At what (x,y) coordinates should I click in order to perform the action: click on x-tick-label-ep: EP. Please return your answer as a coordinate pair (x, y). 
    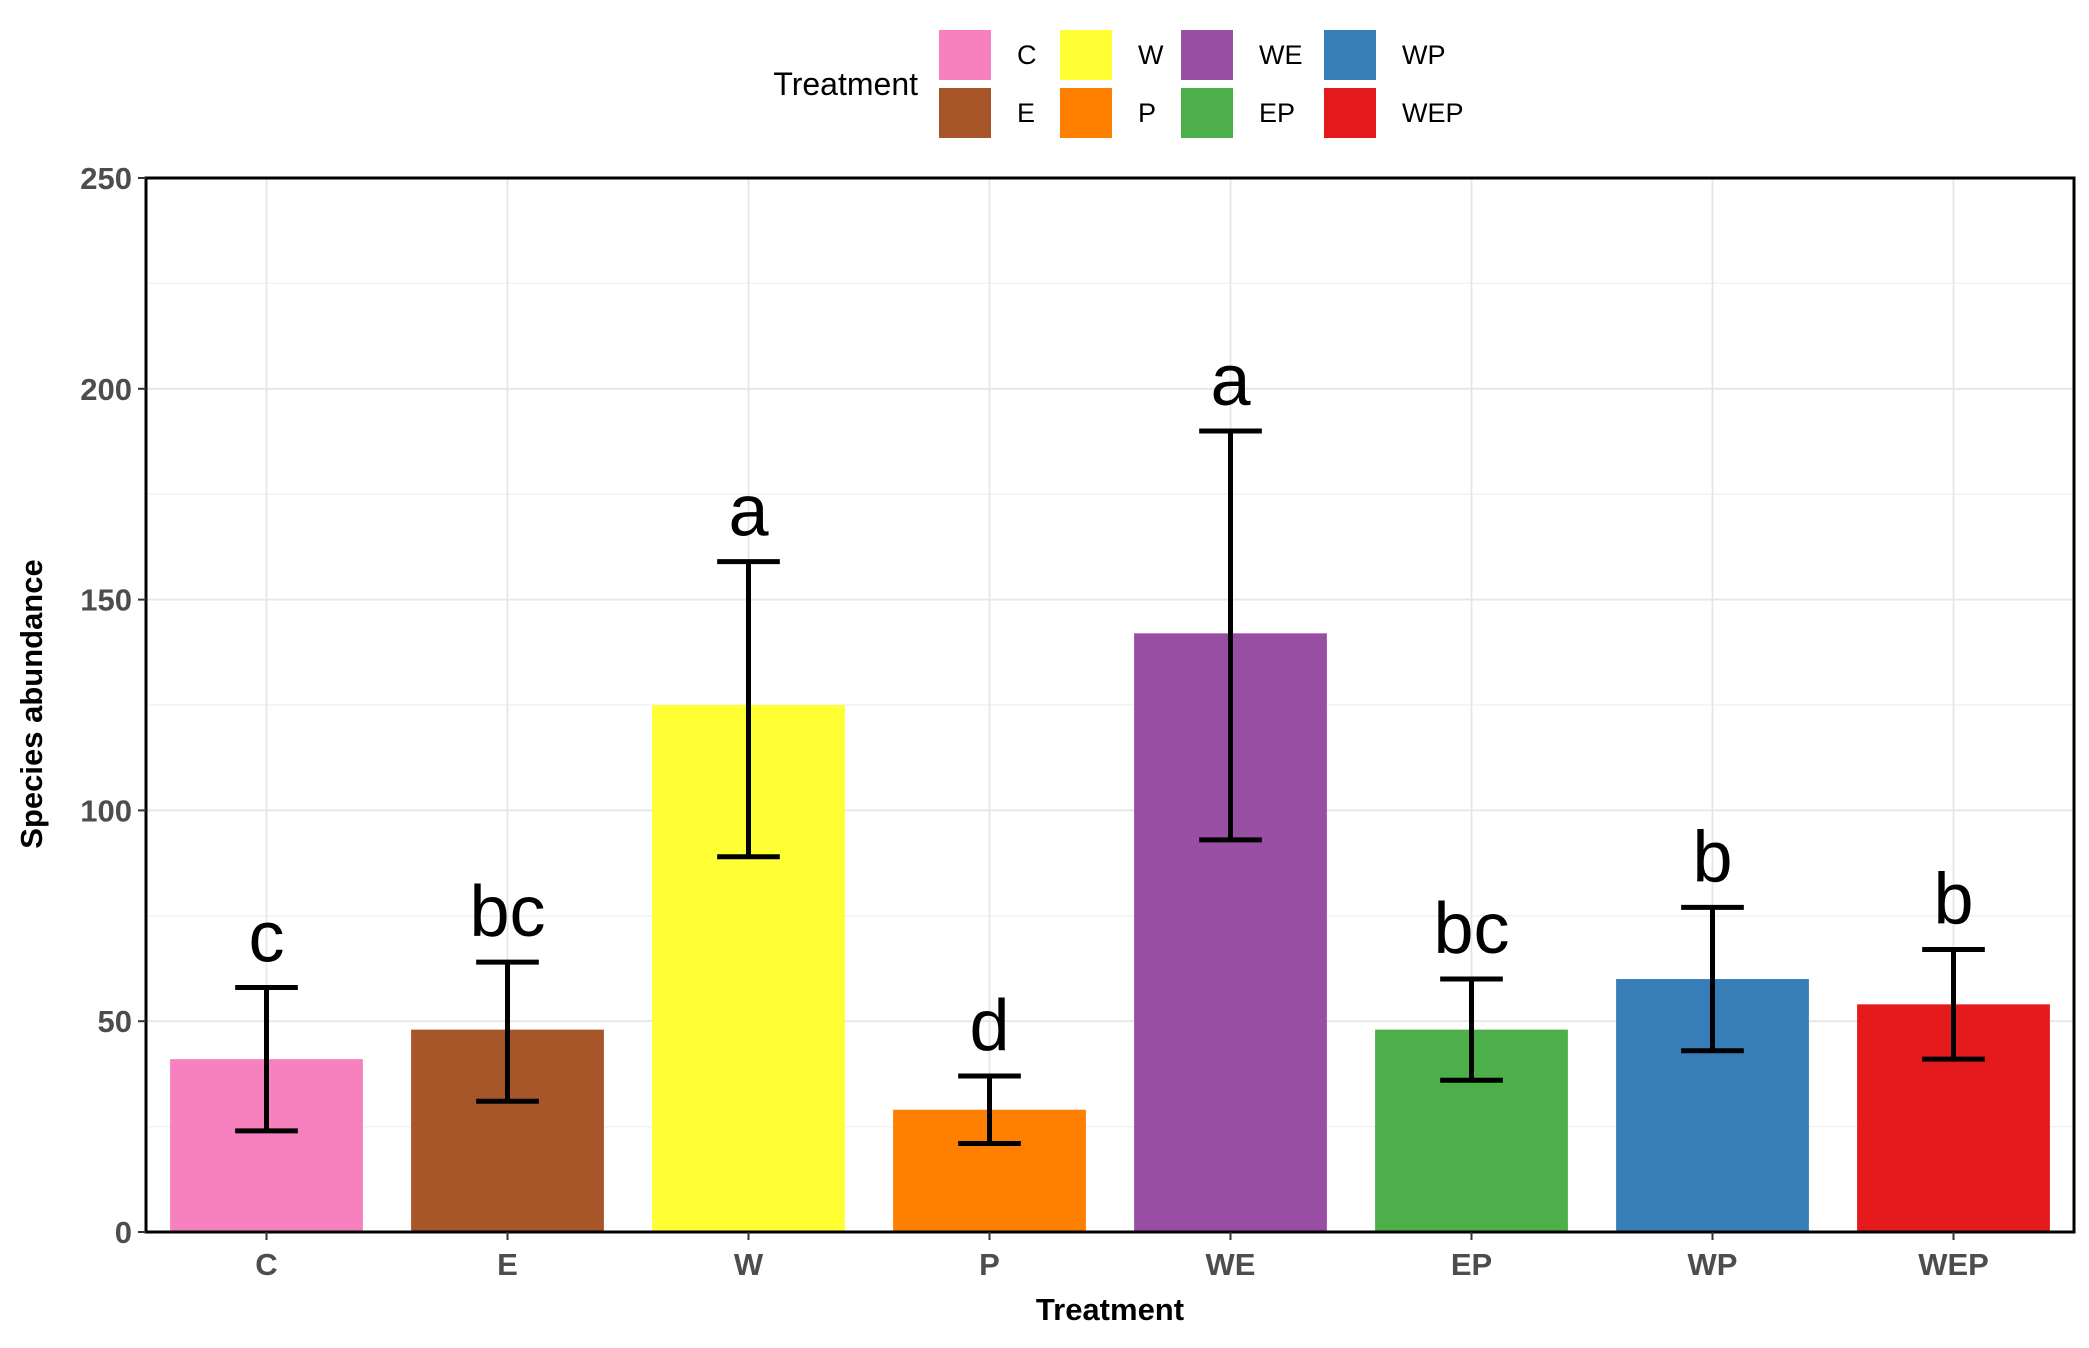
    Looking at the image, I should click on (1471, 1264).